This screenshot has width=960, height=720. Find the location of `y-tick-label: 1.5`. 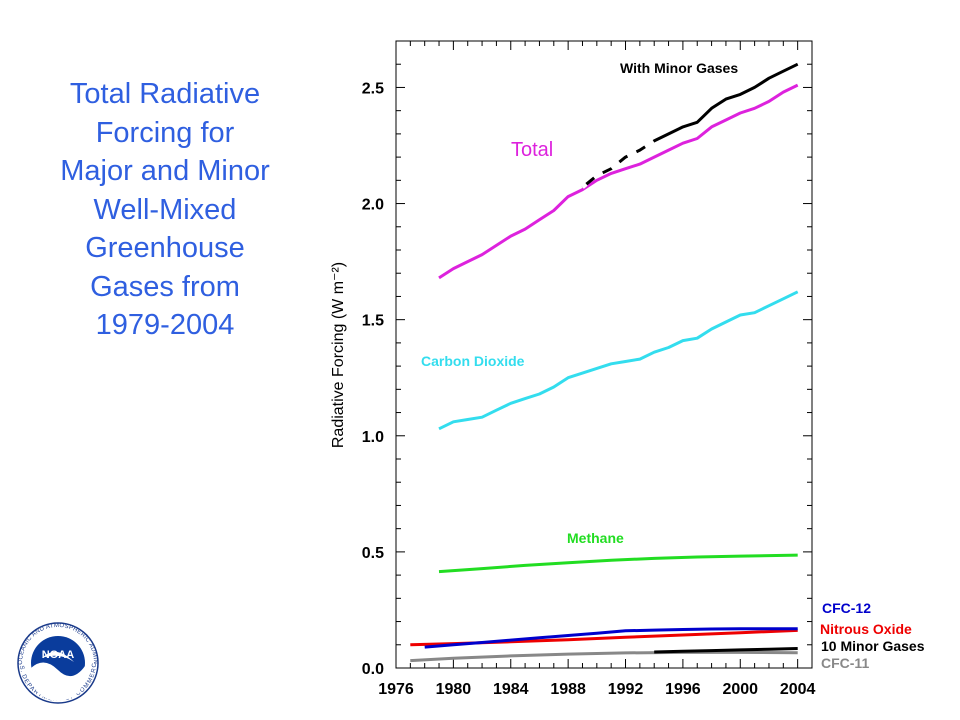

y-tick-label: 1.5 is located at coordinates (373, 321).